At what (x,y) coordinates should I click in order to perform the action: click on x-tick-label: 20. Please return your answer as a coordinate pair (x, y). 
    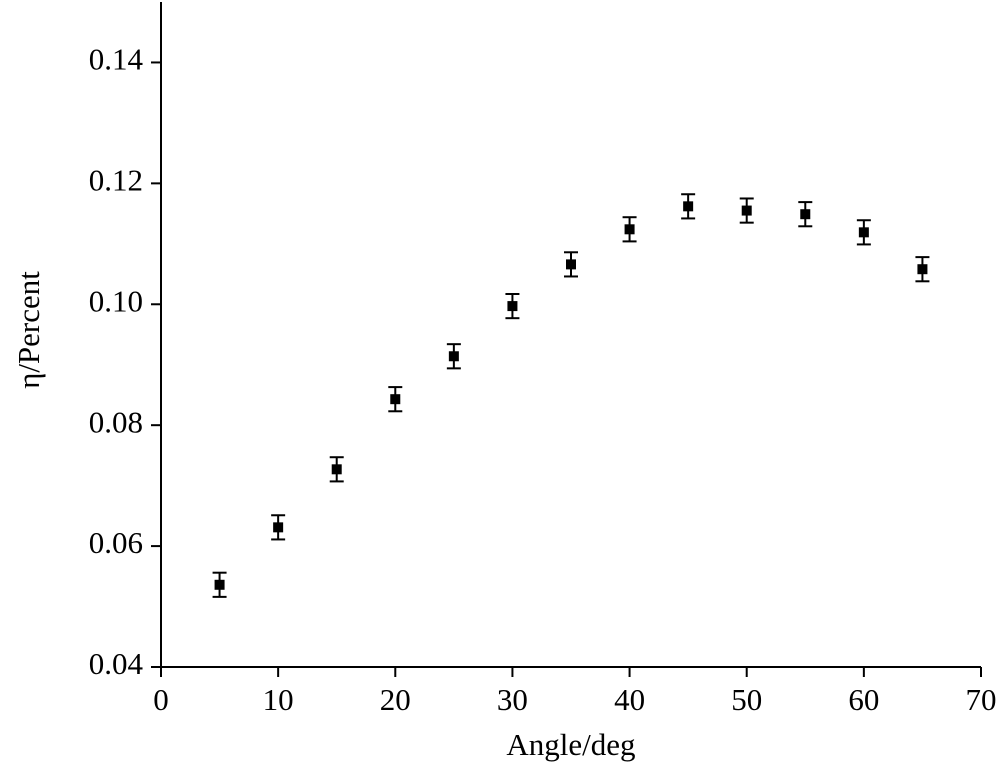
    Looking at the image, I should click on (395, 699).